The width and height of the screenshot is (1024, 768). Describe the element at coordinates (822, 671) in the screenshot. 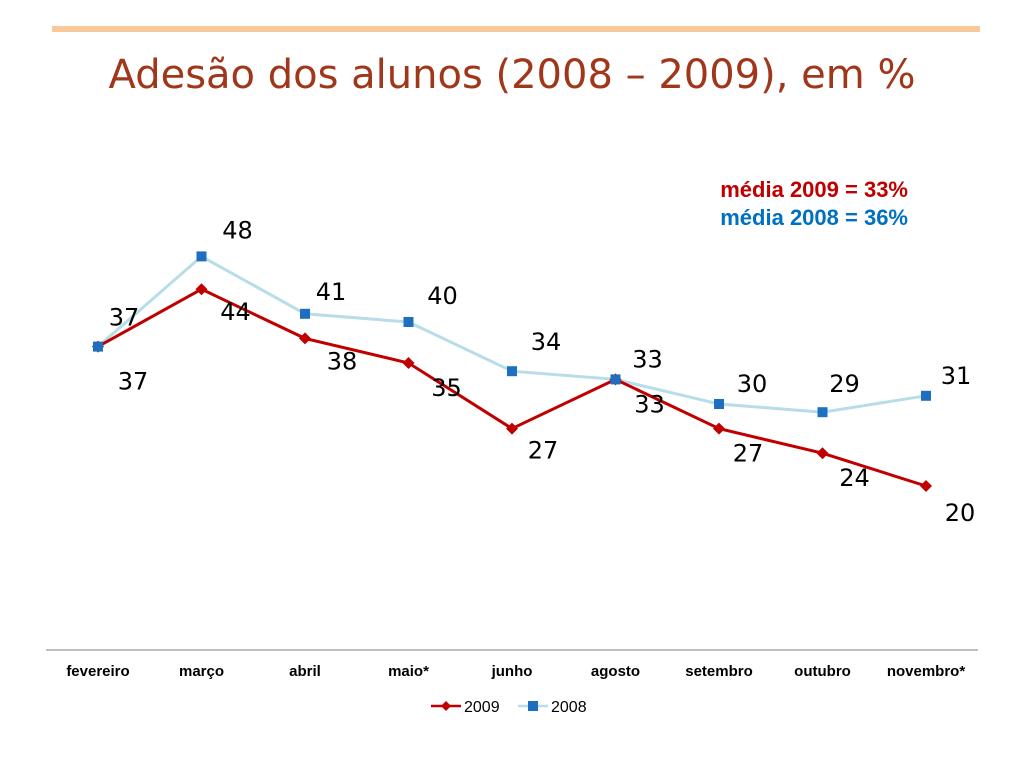

I see `x-tick-label: outubro` at that location.